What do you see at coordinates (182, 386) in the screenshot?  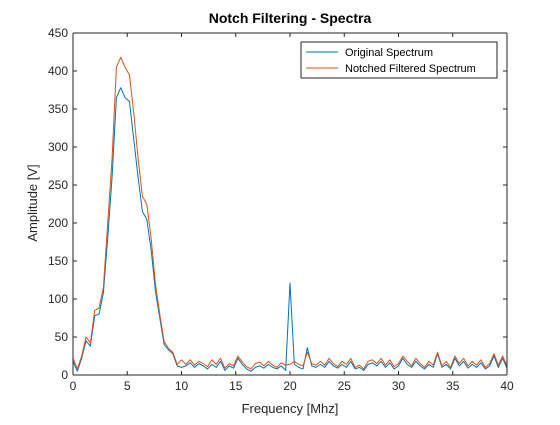 I see `x-tick-label: 10` at bounding box center [182, 386].